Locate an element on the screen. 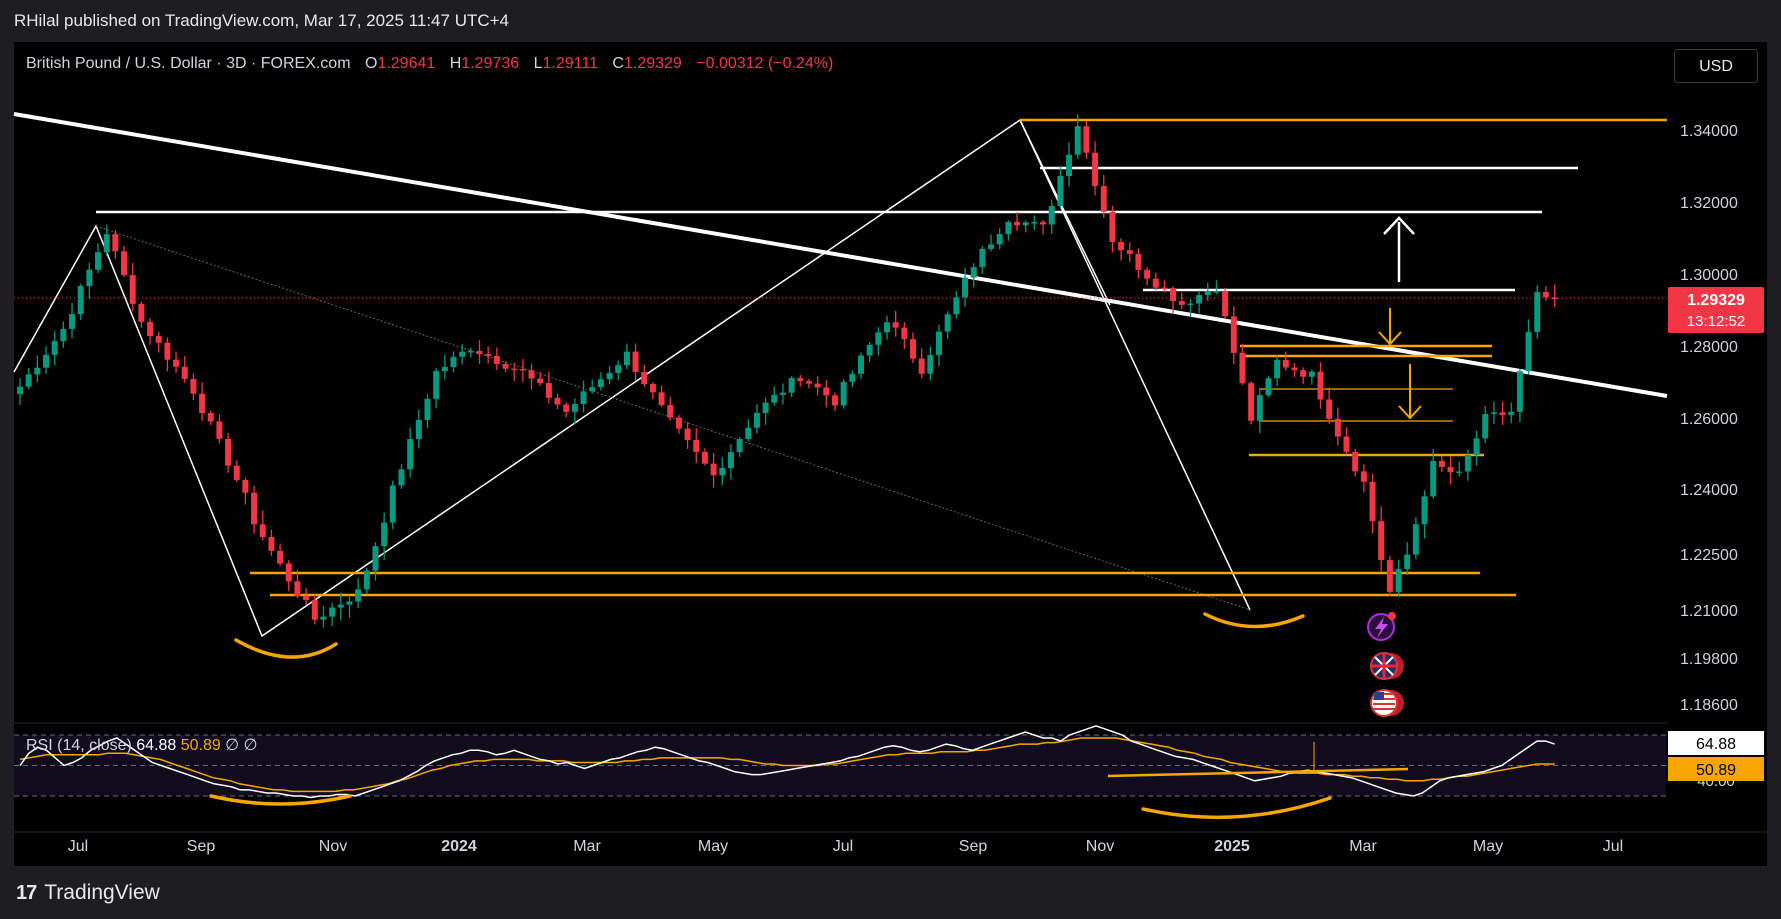 The width and height of the screenshot is (1781, 919). rsi-ma-line is located at coordinates (787, 765).